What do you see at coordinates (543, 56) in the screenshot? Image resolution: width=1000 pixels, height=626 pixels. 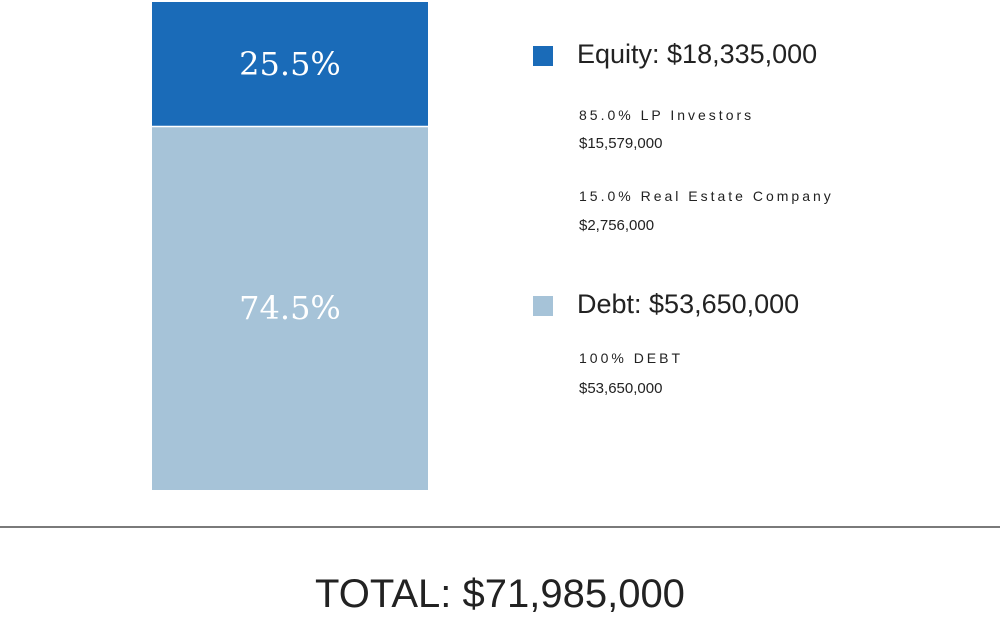 I see `legend-swatch-equity` at bounding box center [543, 56].